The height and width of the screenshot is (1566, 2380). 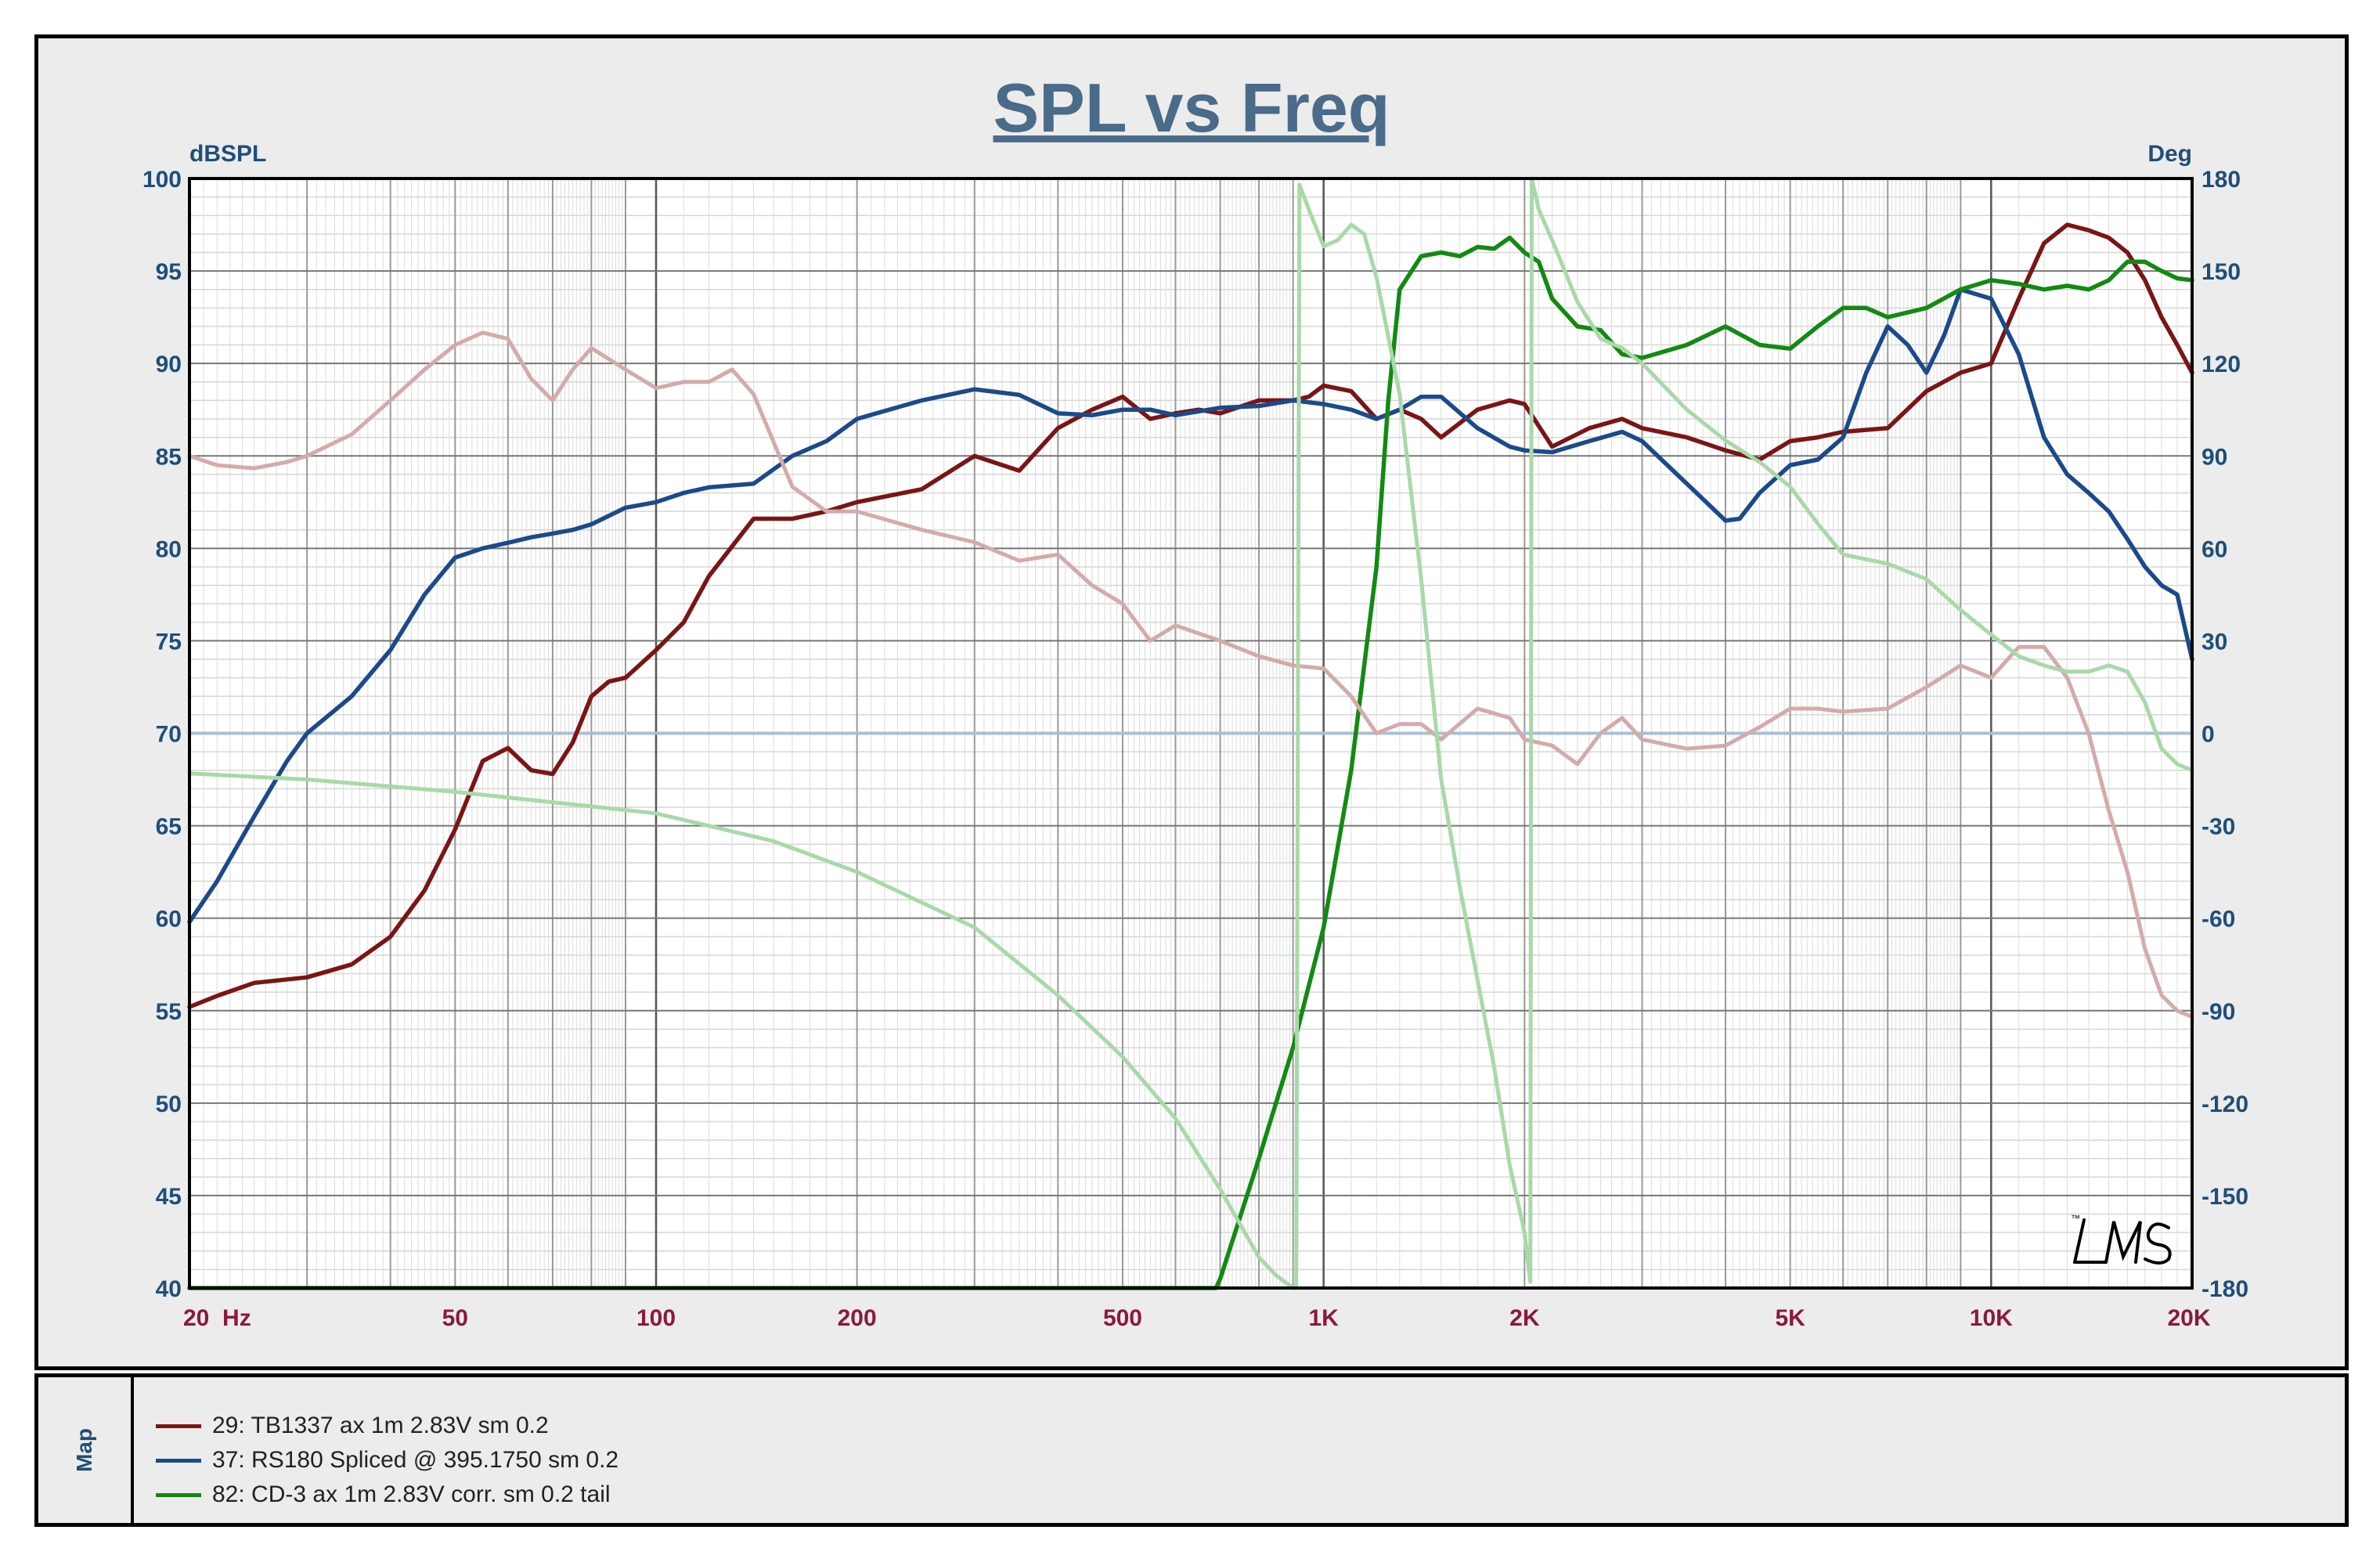 I want to click on y-tick-label: 90, so click(x=169, y=364).